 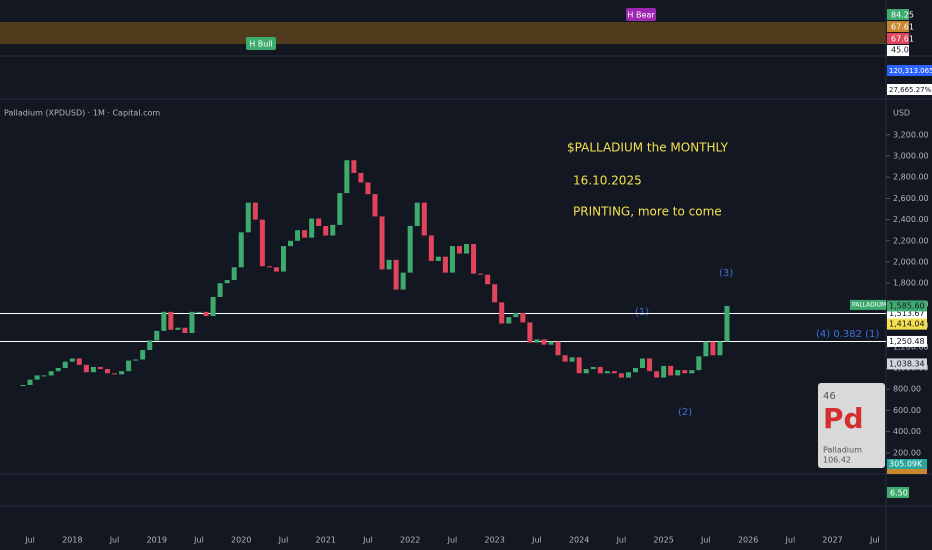 I want to click on wave-label: (1), so click(x=642, y=312).